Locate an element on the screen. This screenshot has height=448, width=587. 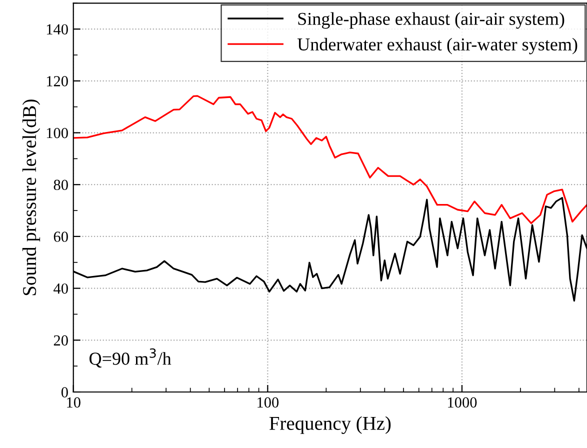
legend-label: Single-phase exhaust (air-air system) is located at coordinates (431, 20).